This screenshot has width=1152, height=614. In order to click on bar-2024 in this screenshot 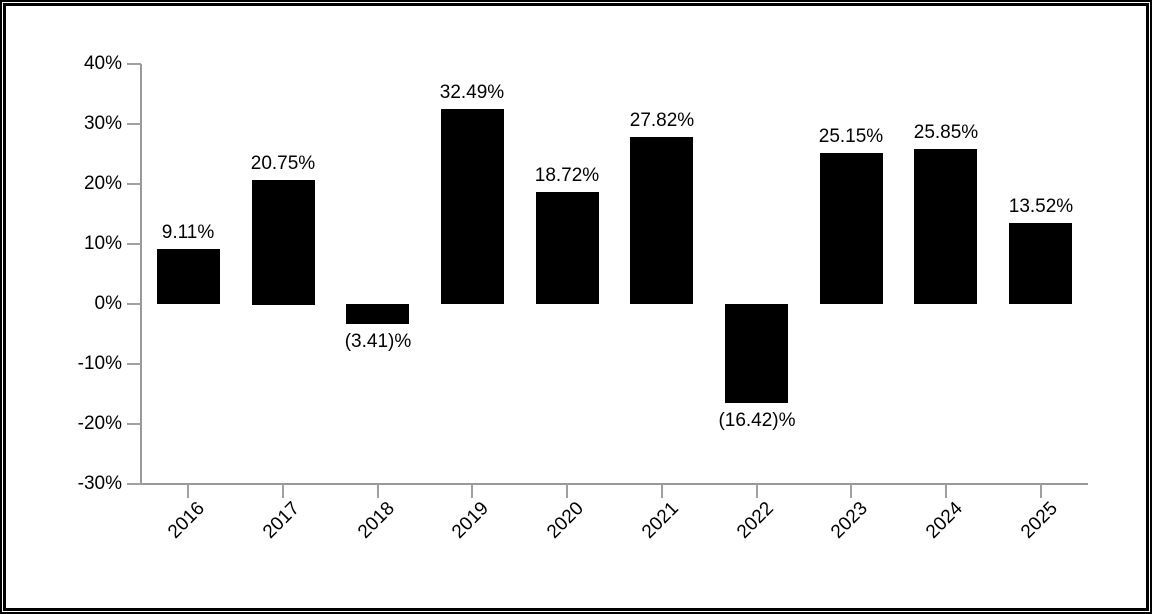, I will do `click(945, 226)`.